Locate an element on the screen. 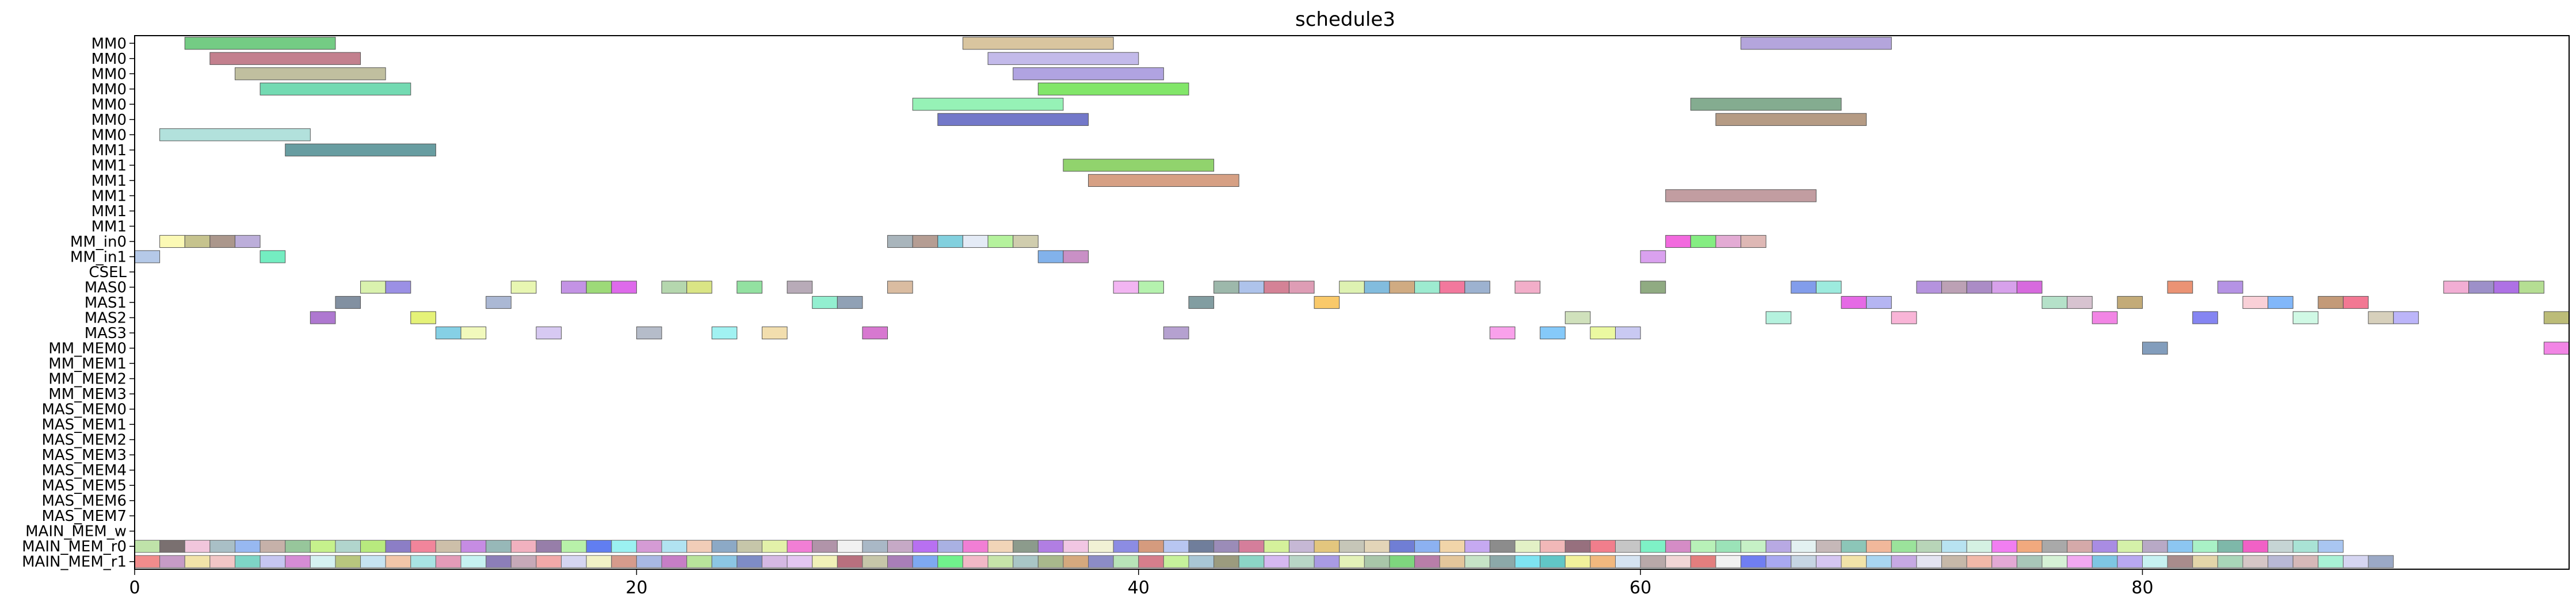 The height and width of the screenshot is (606, 2576). y-tick-label: MM_MEM1 is located at coordinates (87, 364).